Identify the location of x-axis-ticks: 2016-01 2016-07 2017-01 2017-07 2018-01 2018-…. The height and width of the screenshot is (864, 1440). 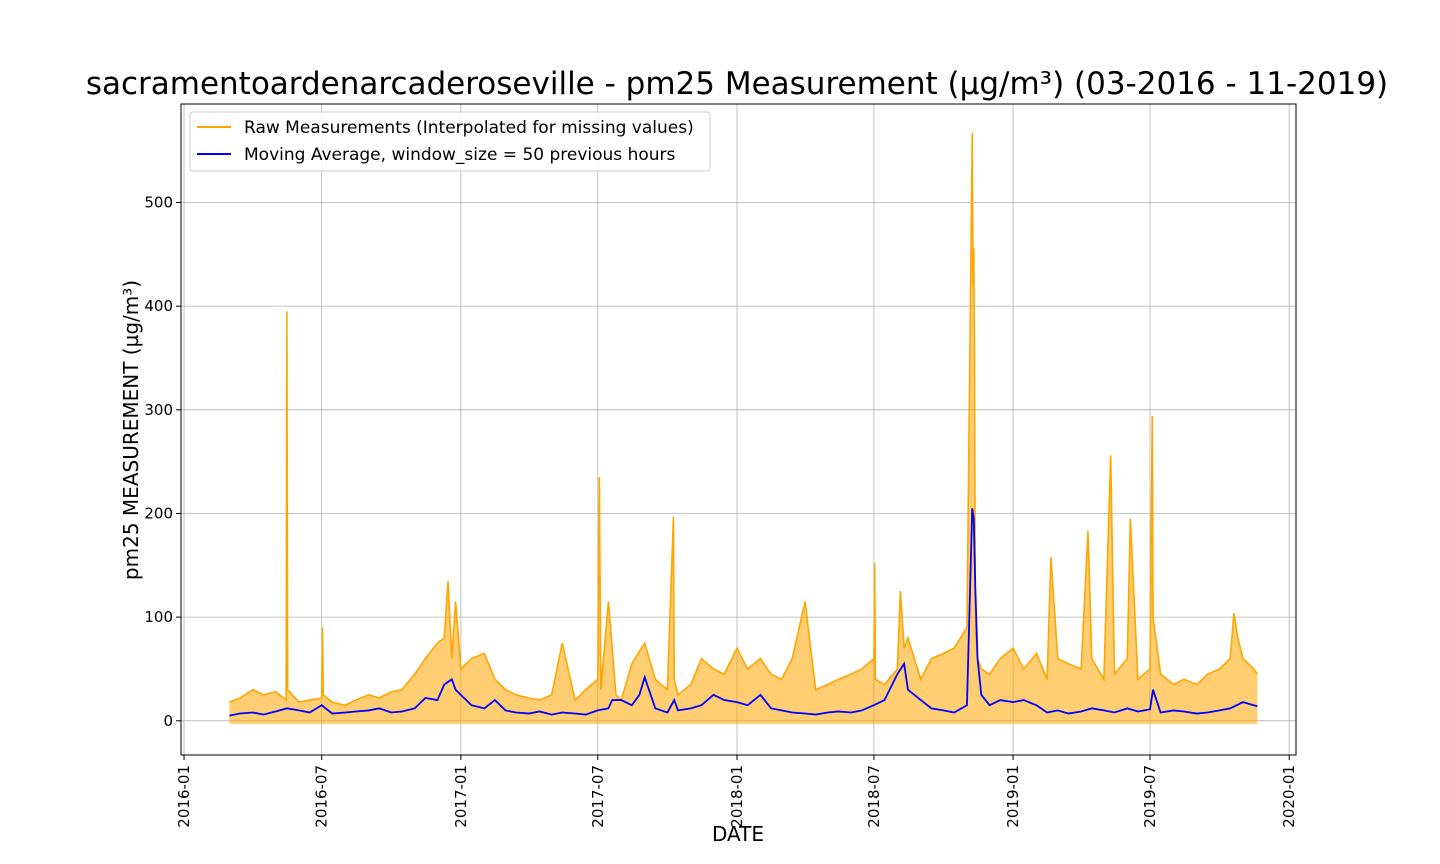
(736, 791).